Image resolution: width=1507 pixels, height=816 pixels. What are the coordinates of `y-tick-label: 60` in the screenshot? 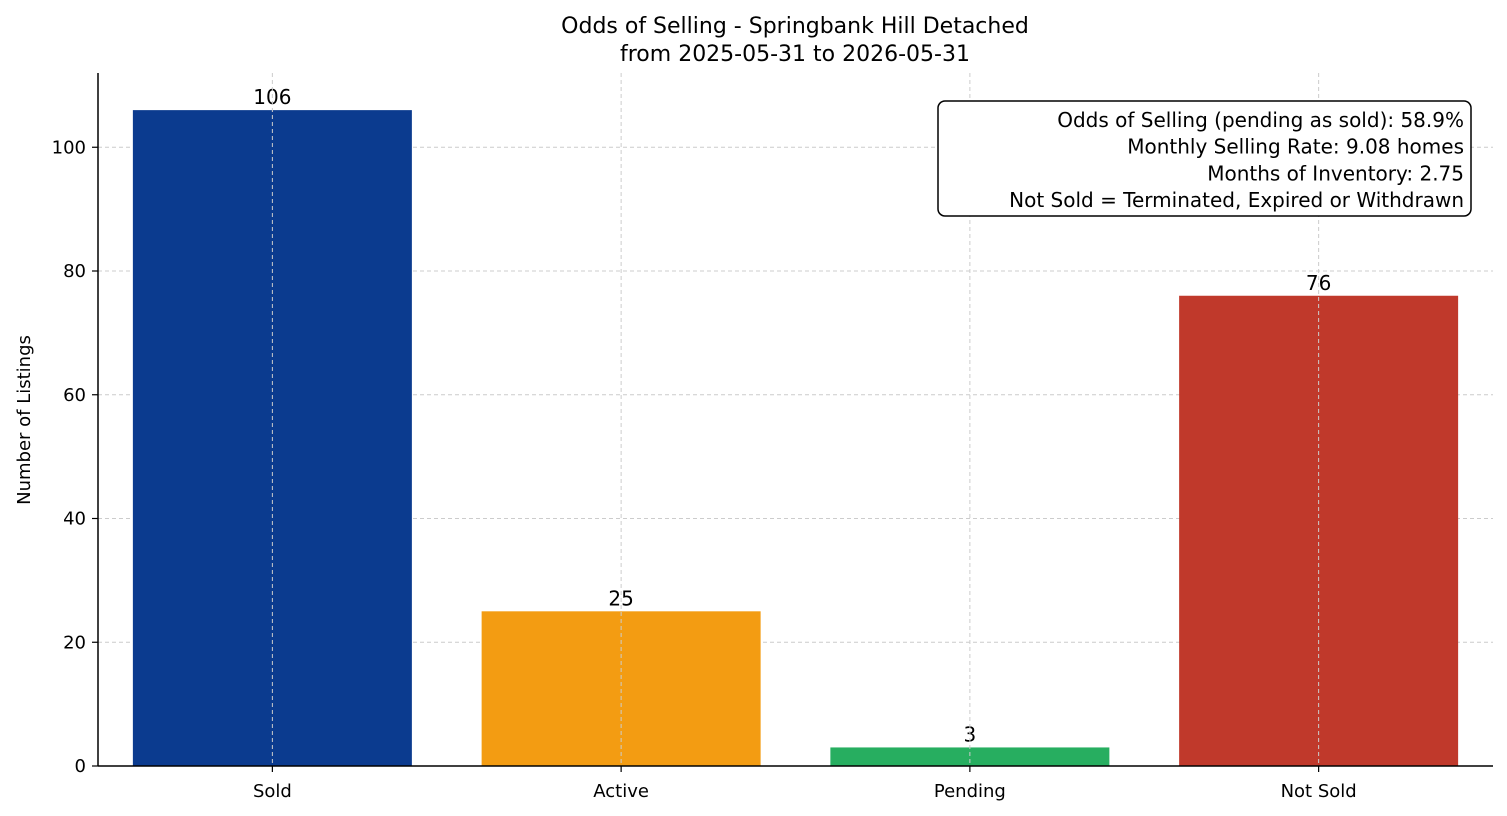 It's located at (74, 395).